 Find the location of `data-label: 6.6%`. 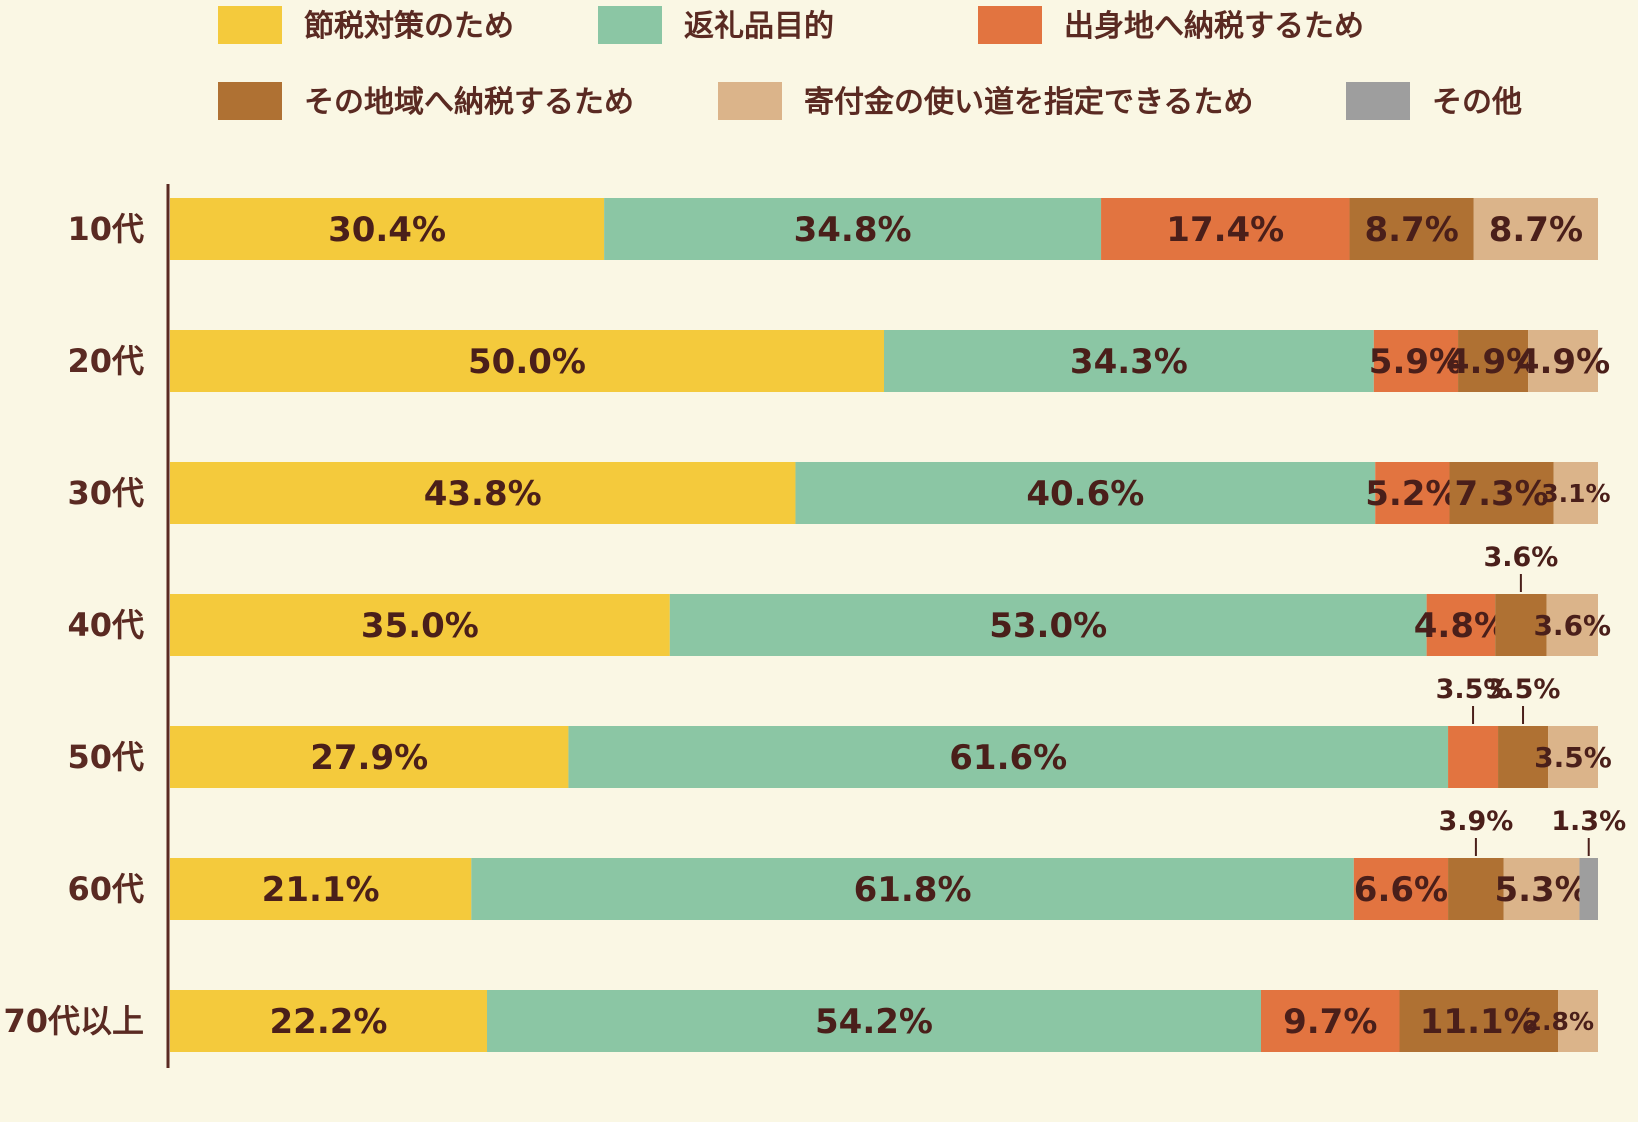

data-label: 6.6% is located at coordinates (1401, 890).